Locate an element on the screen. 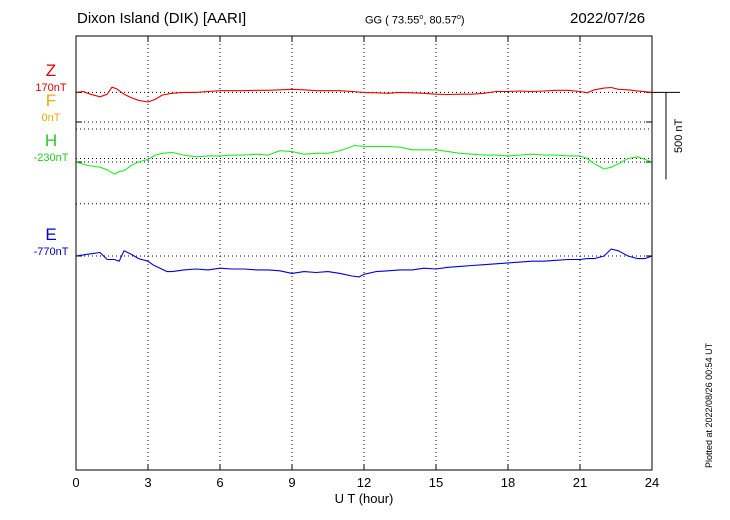  chart-date: 2022/07/26 is located at coordinates (608, 18).